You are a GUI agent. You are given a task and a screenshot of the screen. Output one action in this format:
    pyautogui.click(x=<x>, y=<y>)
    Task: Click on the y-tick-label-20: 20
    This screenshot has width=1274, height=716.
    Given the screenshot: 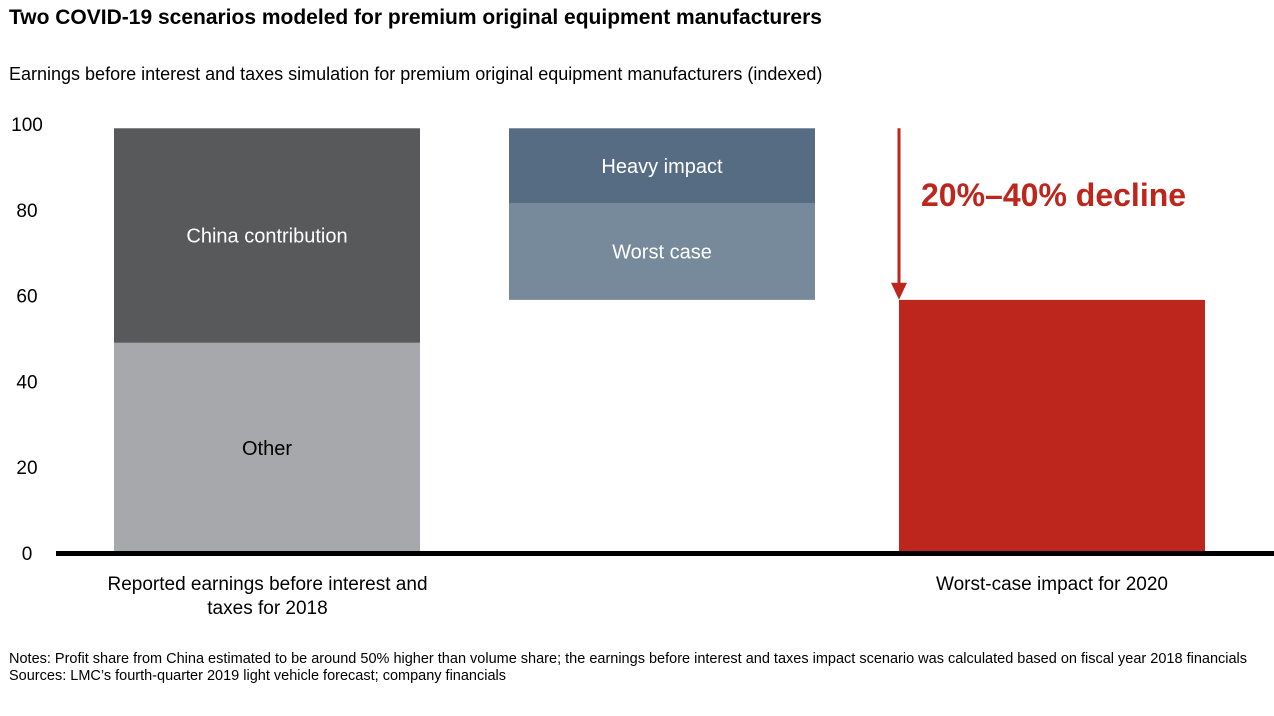 What is the action you would take?
    pyautogui.click(x=26, y=468)
    